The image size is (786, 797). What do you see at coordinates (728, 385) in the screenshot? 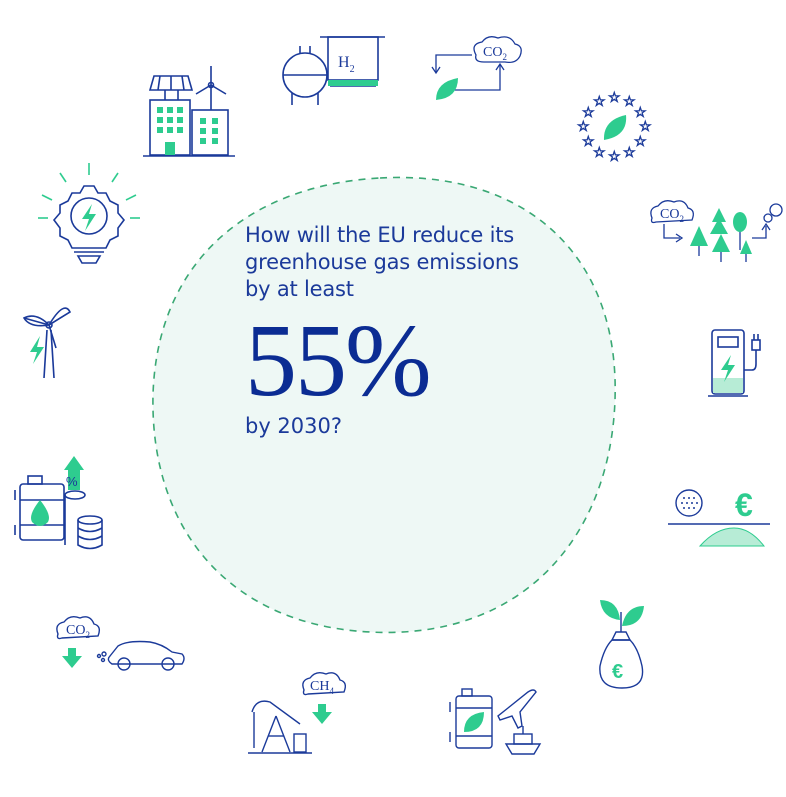
I see `ev-charger-fill` at bounding box center [728, 385].